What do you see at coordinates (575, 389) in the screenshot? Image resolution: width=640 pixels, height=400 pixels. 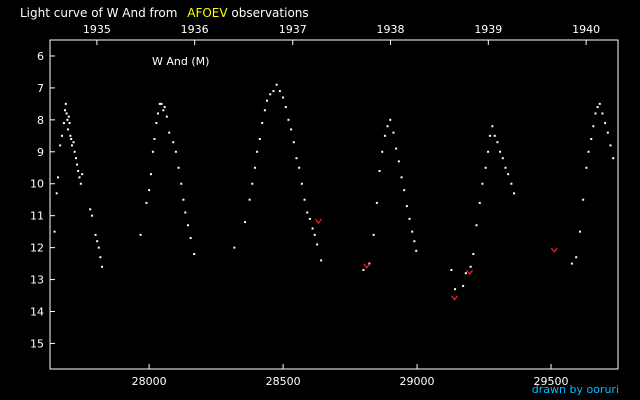 I see `credit-text: drawn by ooruri` at bounding box center [575, 389].